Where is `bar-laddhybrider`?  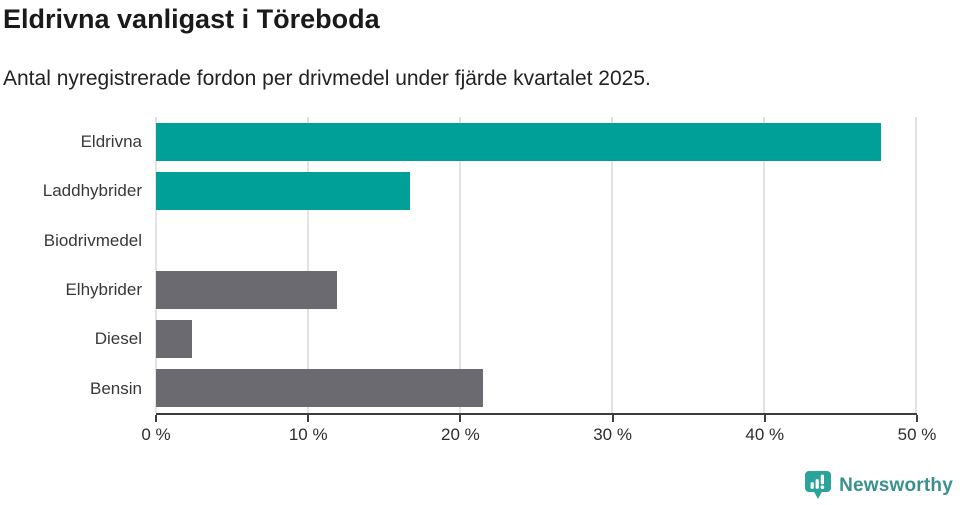
bar-laddhybrider is located at coordinates (283, 191).